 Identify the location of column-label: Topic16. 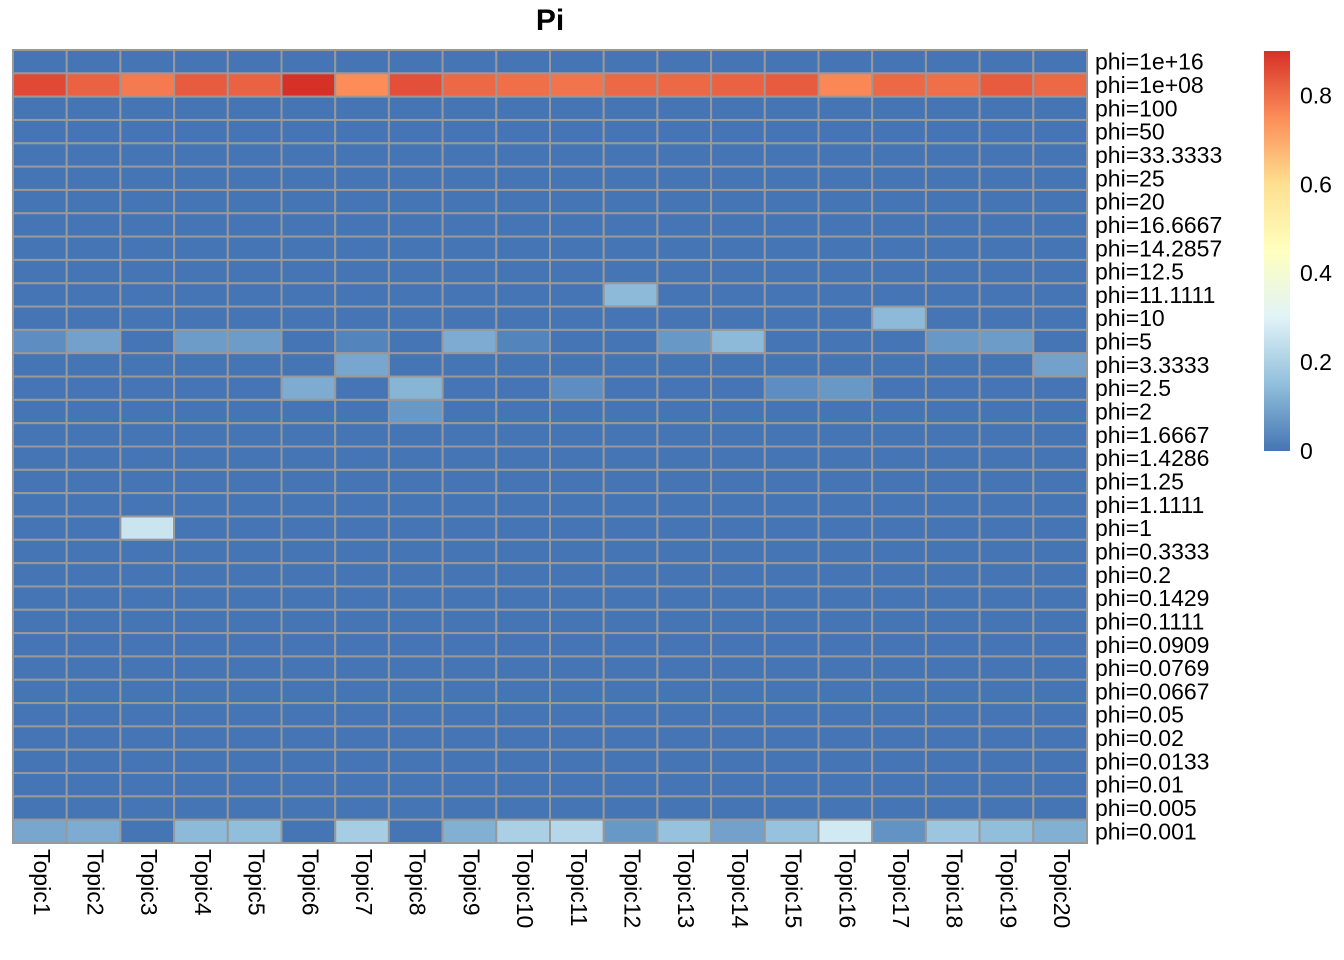
(847, 888).